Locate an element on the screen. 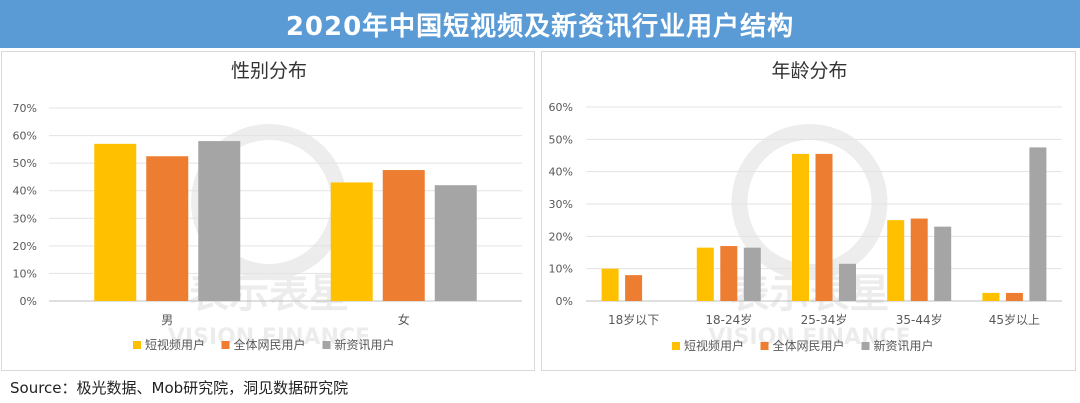 This screenshot has height=403, width=1080. page-title: 2020年中国短视频及新资讯行业用户结构 is located at coordinates (540, 24).